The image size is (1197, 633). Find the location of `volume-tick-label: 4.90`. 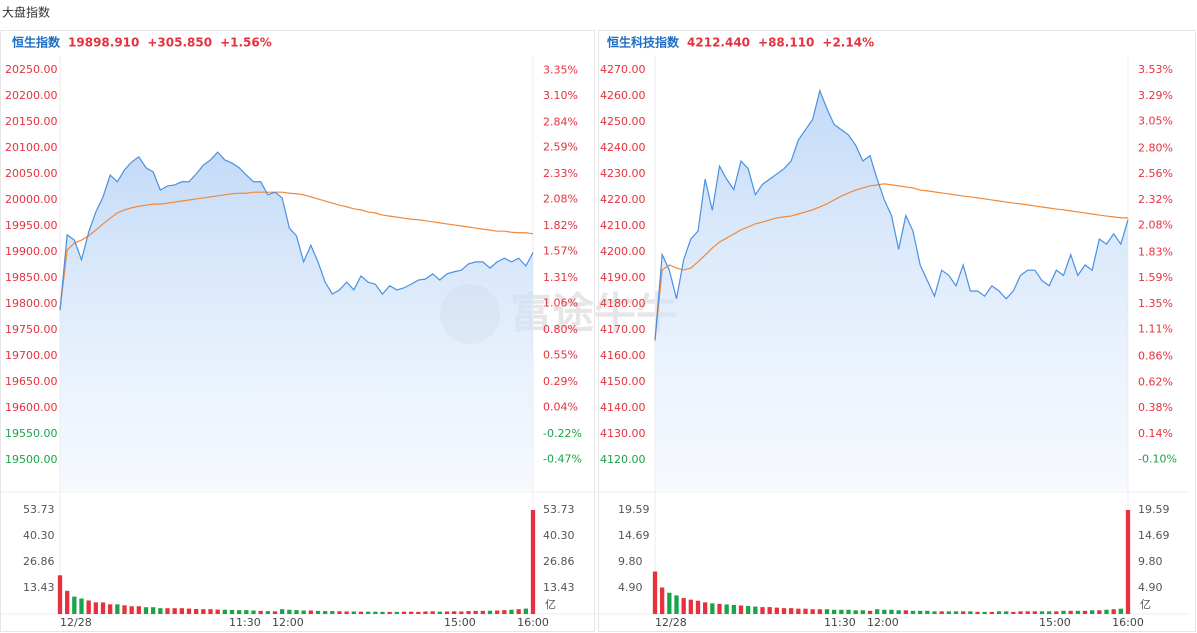

volume-tick-label: 4.90 is located at coordinates (630, 587).